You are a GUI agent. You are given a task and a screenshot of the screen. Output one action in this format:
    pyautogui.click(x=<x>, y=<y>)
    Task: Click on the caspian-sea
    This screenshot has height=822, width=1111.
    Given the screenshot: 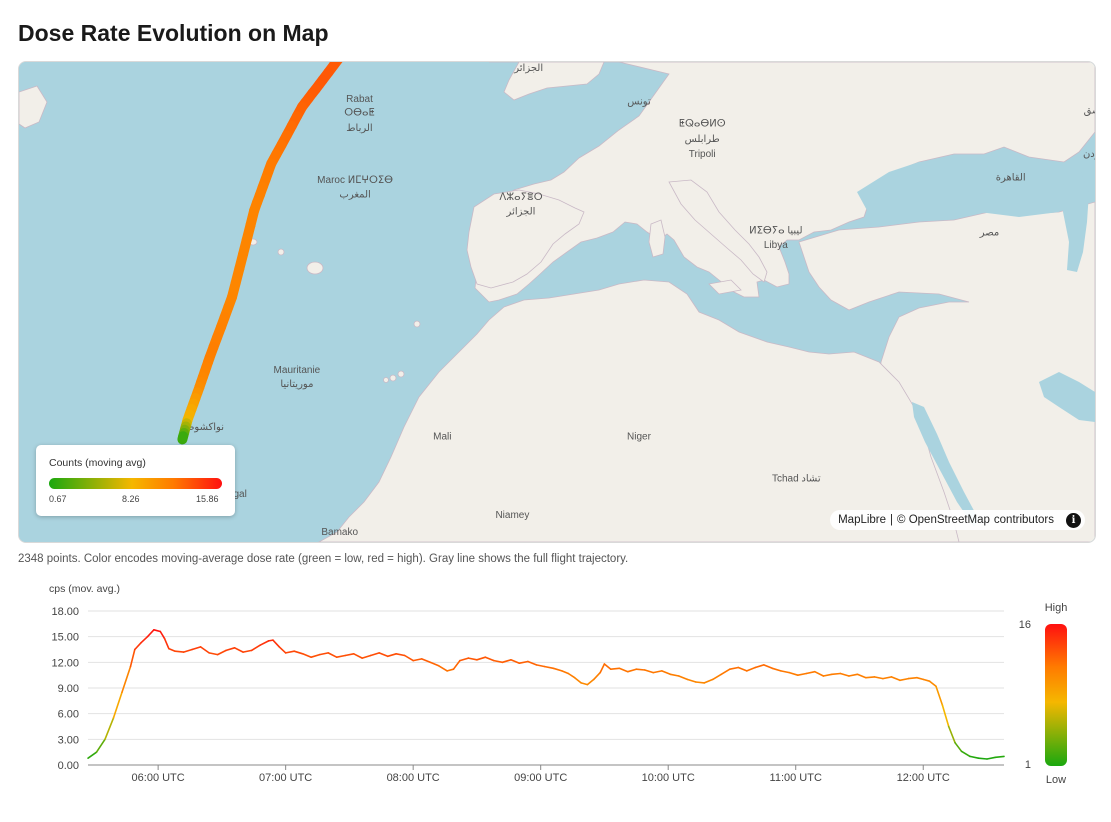 What is the action you would take?
    pyautogui.click(x=1076, y=222)
    